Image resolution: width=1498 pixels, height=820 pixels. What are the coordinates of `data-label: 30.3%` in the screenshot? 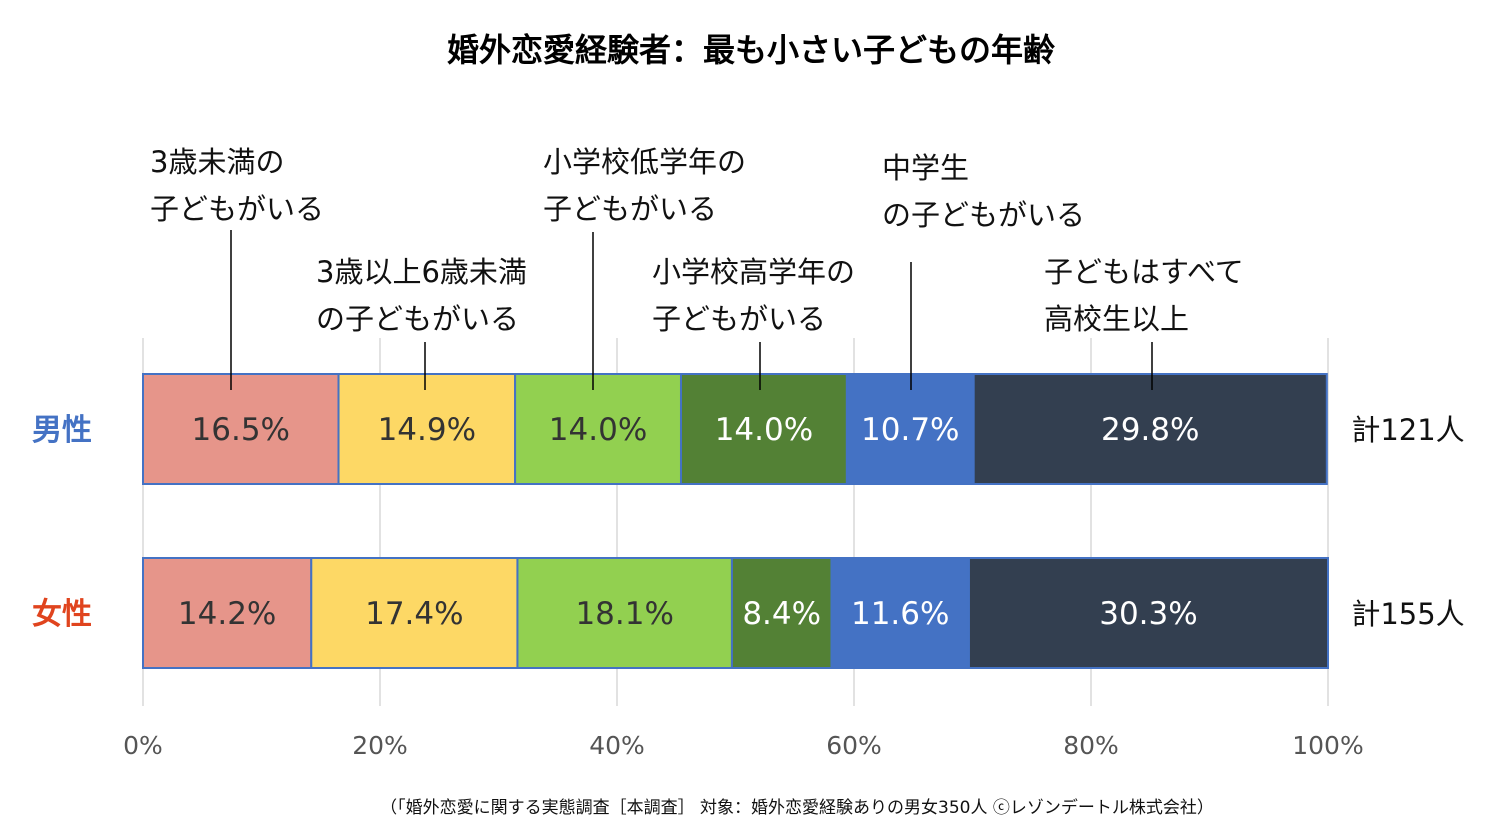 It's located at (1148, 614).